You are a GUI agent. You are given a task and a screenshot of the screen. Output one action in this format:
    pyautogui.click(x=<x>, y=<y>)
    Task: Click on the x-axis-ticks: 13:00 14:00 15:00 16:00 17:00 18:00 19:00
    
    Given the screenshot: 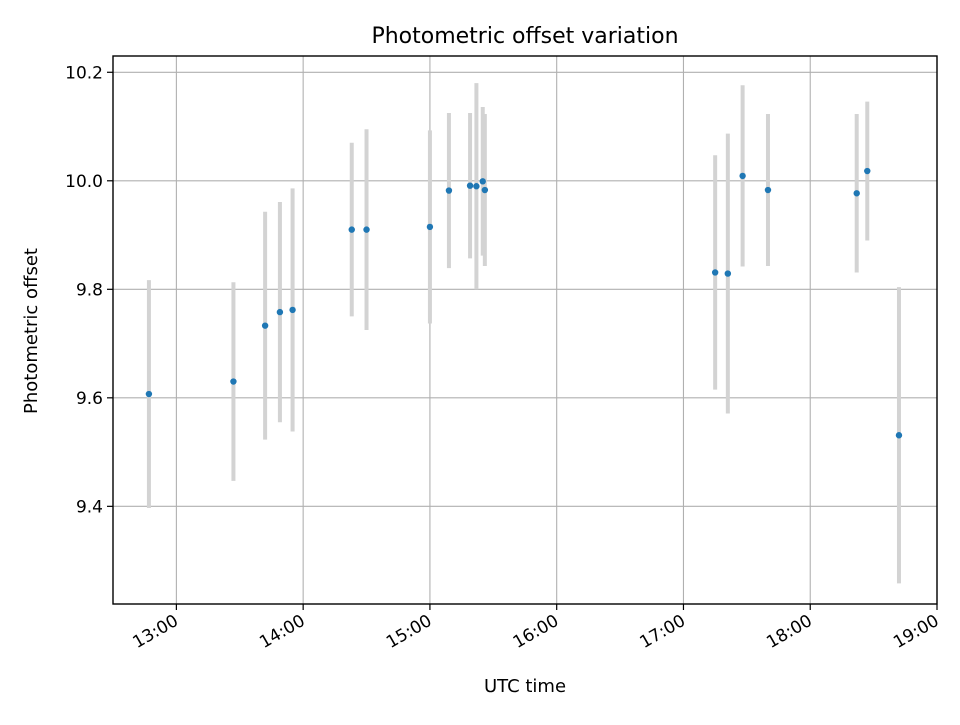 What is the action you would take?
    pyautogui.click(x=536, y=628)
    